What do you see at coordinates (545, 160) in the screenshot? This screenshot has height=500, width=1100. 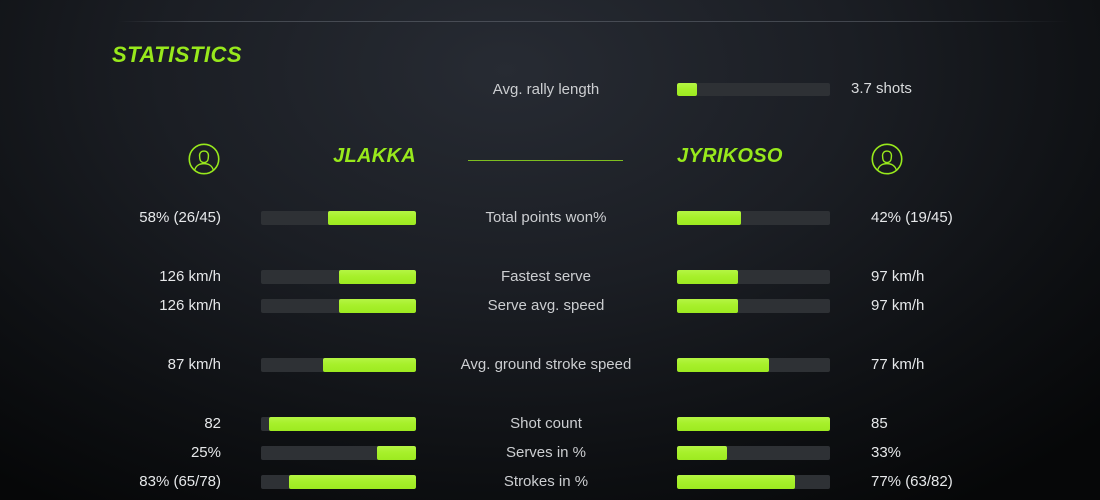 I see `players-divider-line` at bounding box center [545, 160].